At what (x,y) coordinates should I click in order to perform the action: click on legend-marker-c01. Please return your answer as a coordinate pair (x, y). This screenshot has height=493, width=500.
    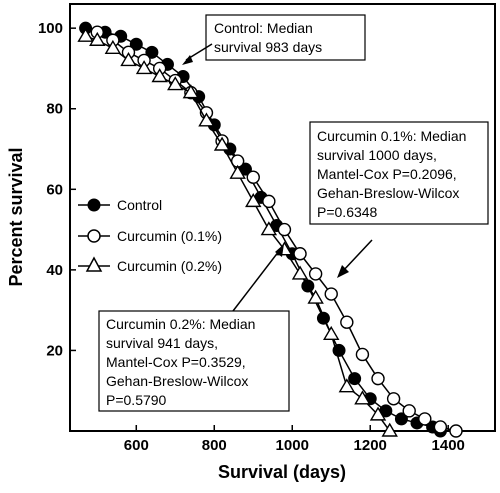
    Looking at the image, I should click on (94, 236).